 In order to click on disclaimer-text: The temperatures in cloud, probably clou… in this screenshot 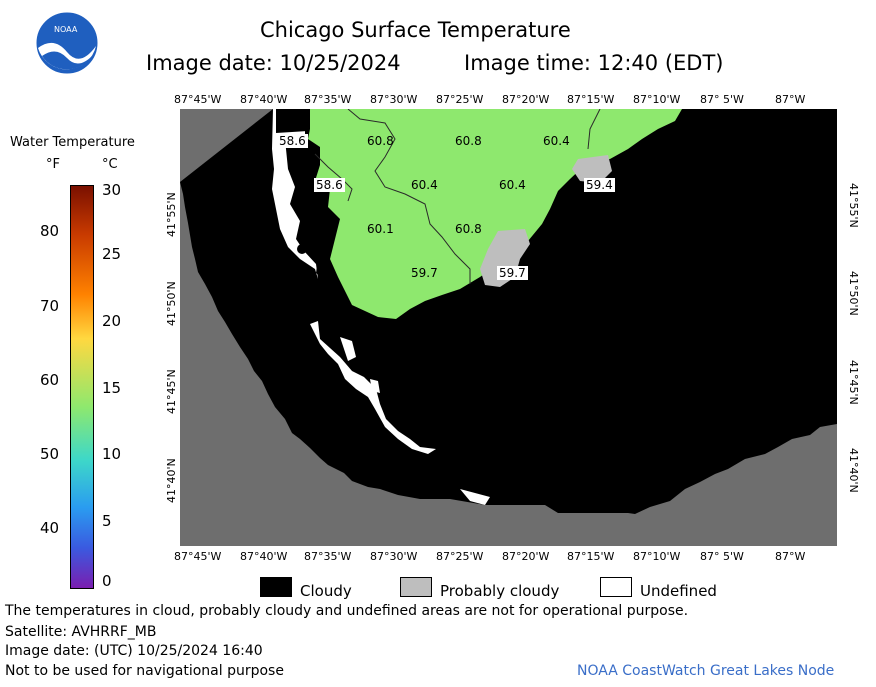, I will do `click(347, 611)`.